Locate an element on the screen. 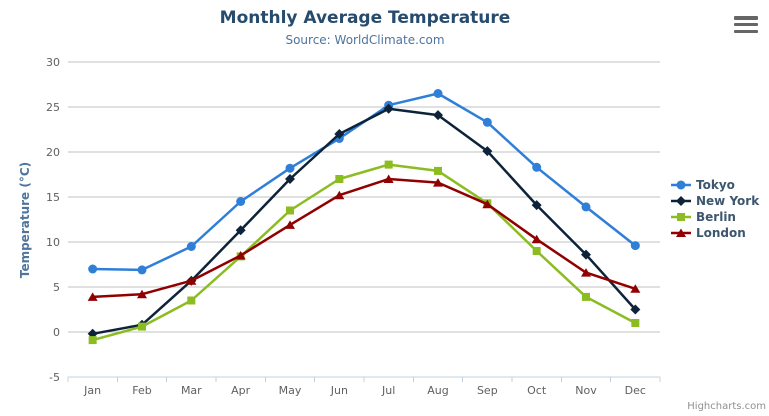  export-menu-button is located at coordinates (746, 24).